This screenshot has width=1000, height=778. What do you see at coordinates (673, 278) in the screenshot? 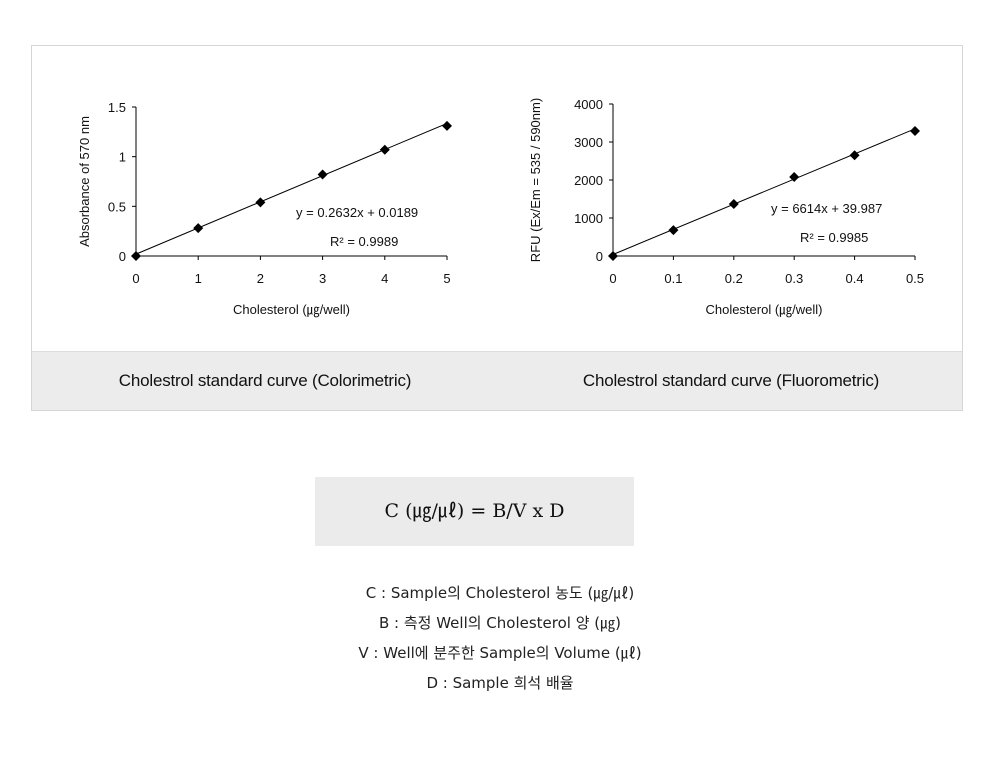
I see `x-tick-label: 0.1` at bounding box center [673, 278].